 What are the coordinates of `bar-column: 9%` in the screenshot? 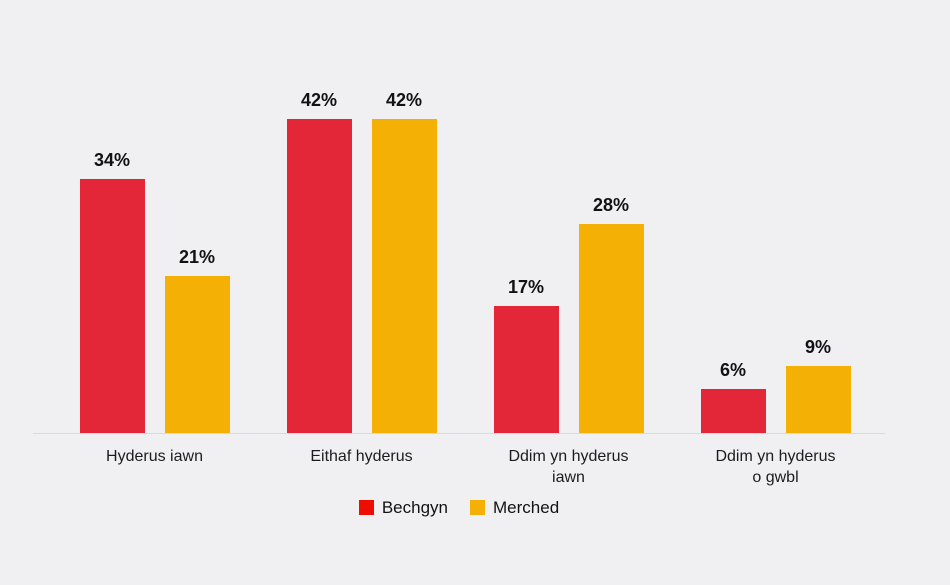 It's located at (818, 385).